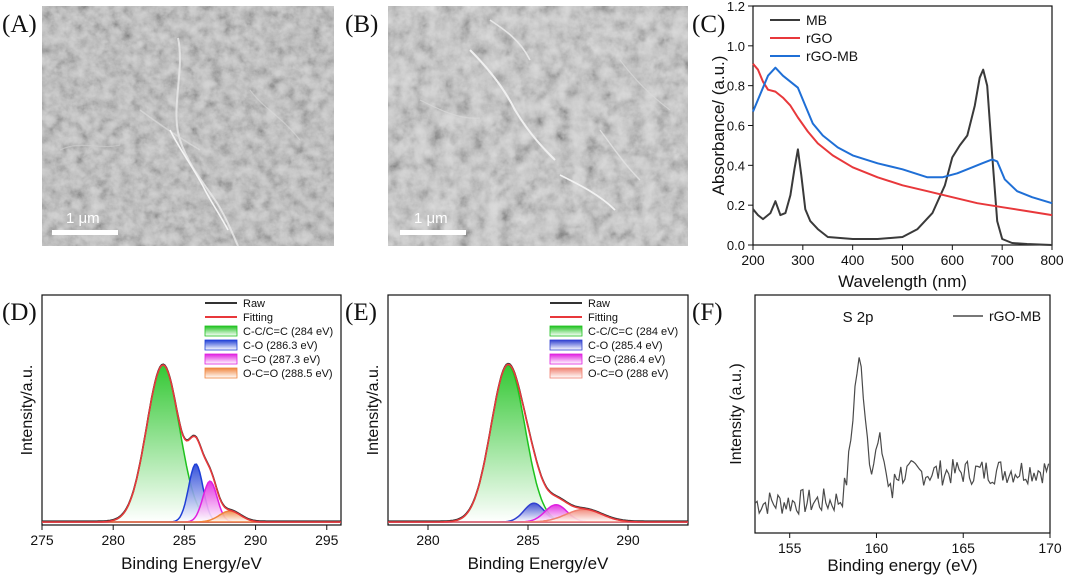  What do you see at coordinates (256, 540) in the screenshot?
I see `xps-d-x-tick-label: 290` at bounding box center [256, 540].